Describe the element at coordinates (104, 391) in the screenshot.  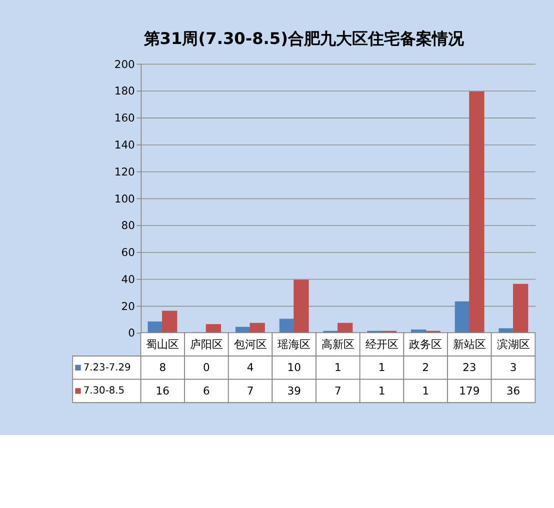
I see `legend-label: 7.30-8.5` at that location.